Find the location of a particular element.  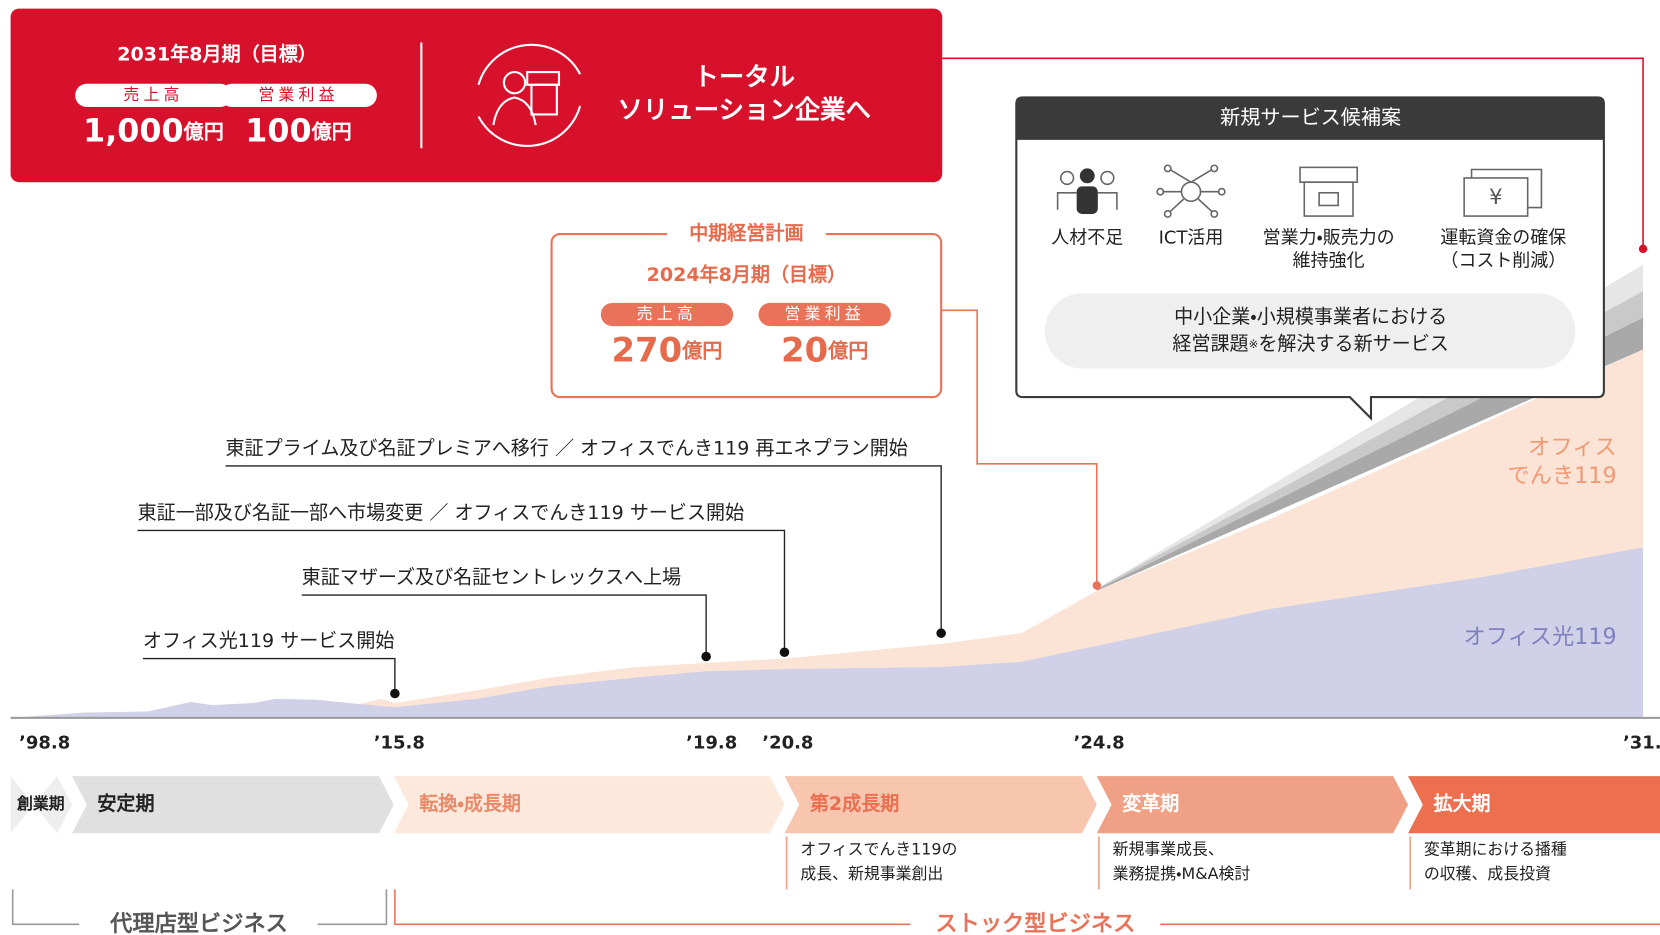

axis-label: ’98.8 is located at coordinates (44, 742).